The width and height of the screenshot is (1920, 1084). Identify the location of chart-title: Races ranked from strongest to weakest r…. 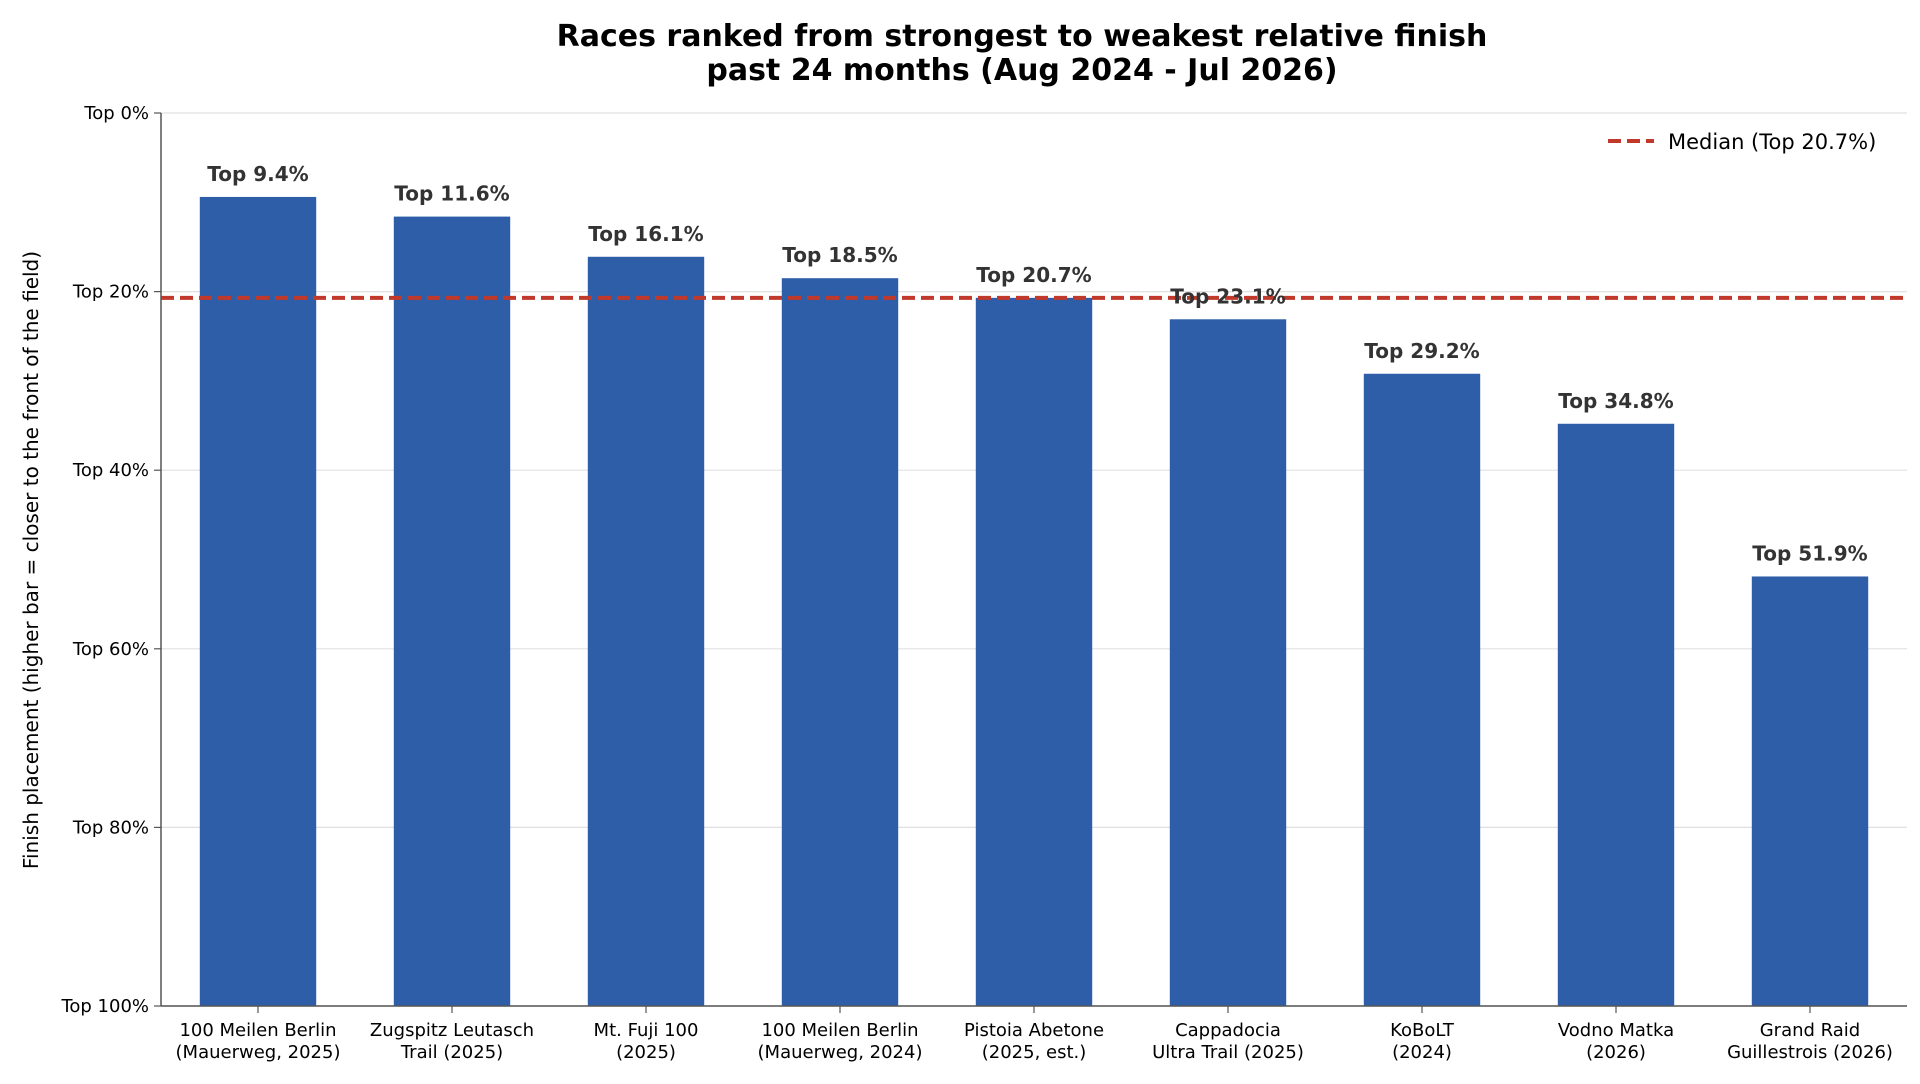
(1022, 36).